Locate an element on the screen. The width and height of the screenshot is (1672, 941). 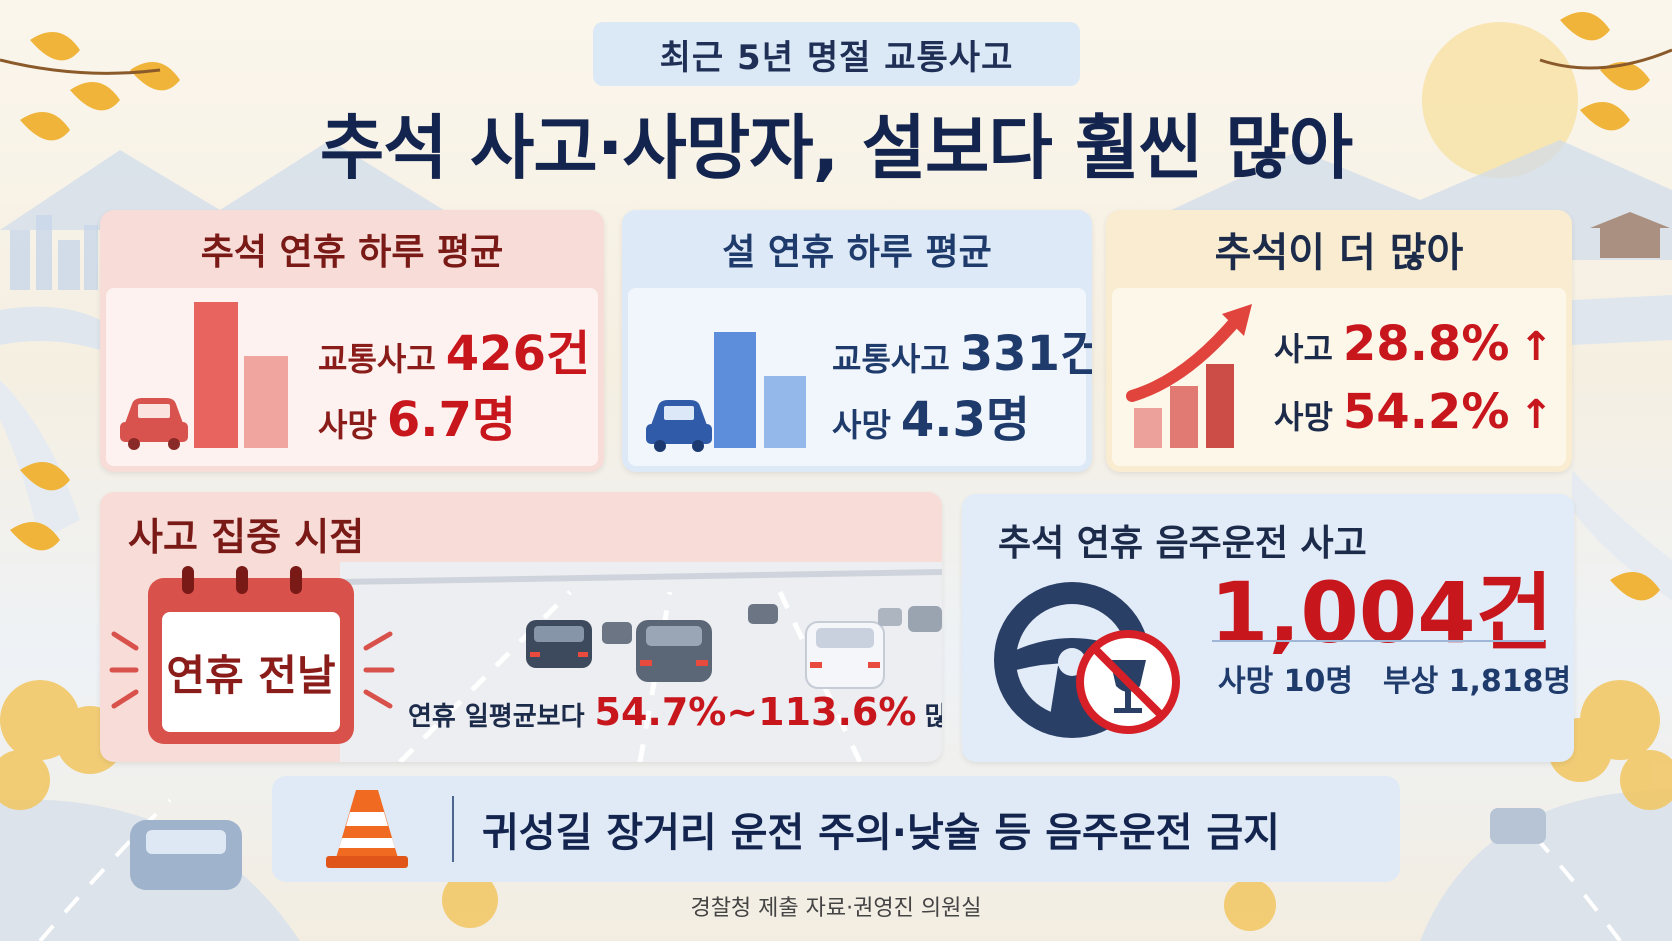
chuseok-death-bar is located at coordinates (266, 402).